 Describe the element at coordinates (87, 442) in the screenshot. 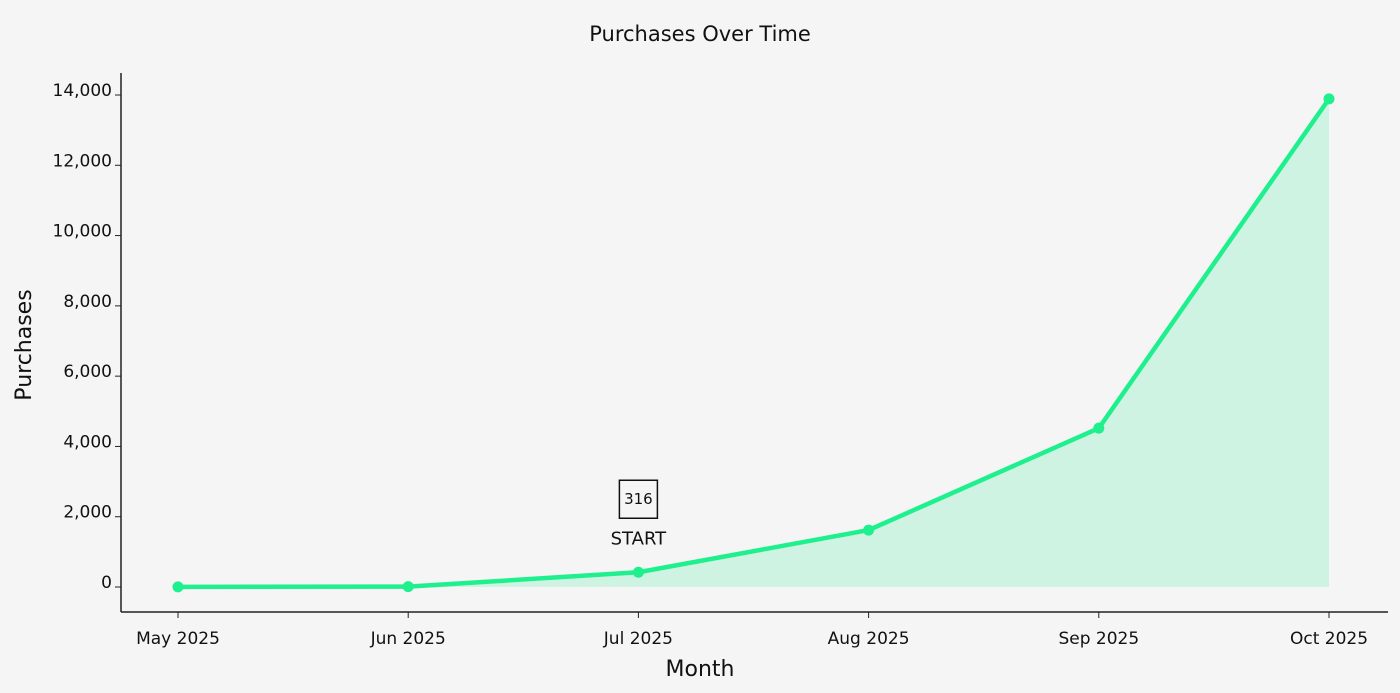

I see `y-tick-label: 4,000` at that location.